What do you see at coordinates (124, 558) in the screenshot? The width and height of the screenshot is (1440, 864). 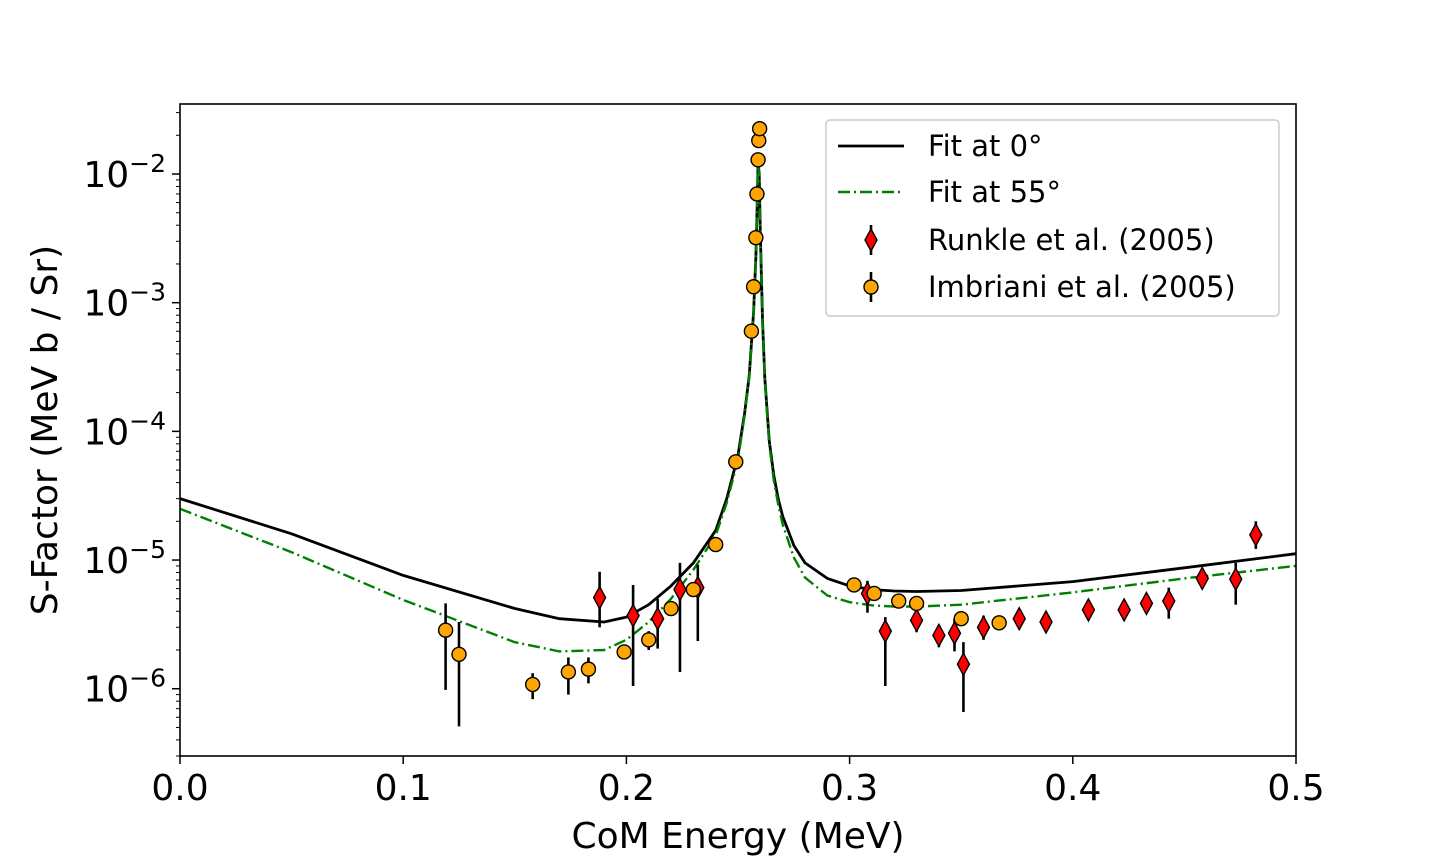 I see `y-tick-label: 10⁻⁵` at bounding box center [124, 558].